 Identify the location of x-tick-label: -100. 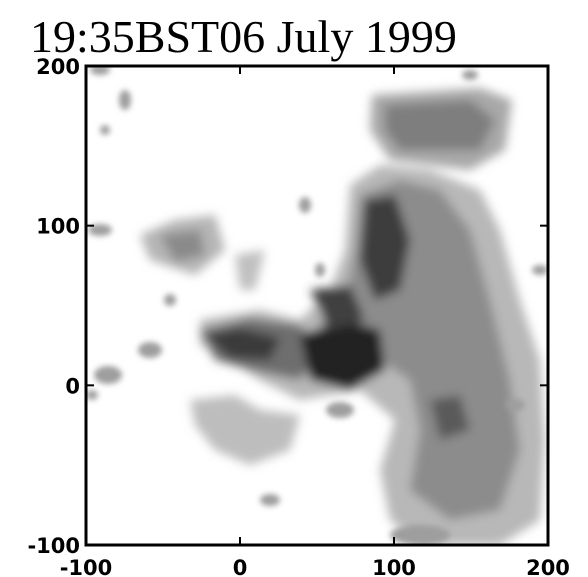
(86, 566).